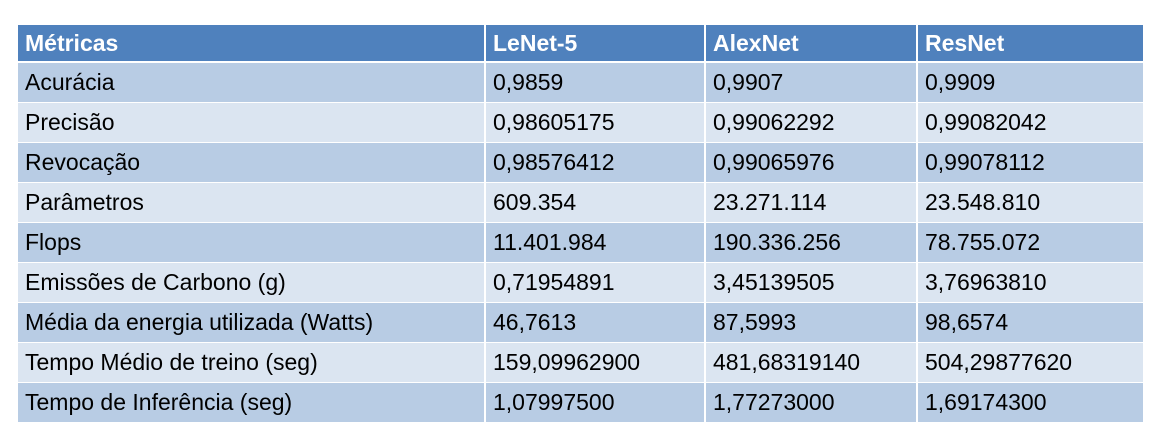 The image size is (1160, 435). Describe the element at coordinates (811, 282) in the screenshot. I see `alexnet-value-cell: 3,45139505` at that location.